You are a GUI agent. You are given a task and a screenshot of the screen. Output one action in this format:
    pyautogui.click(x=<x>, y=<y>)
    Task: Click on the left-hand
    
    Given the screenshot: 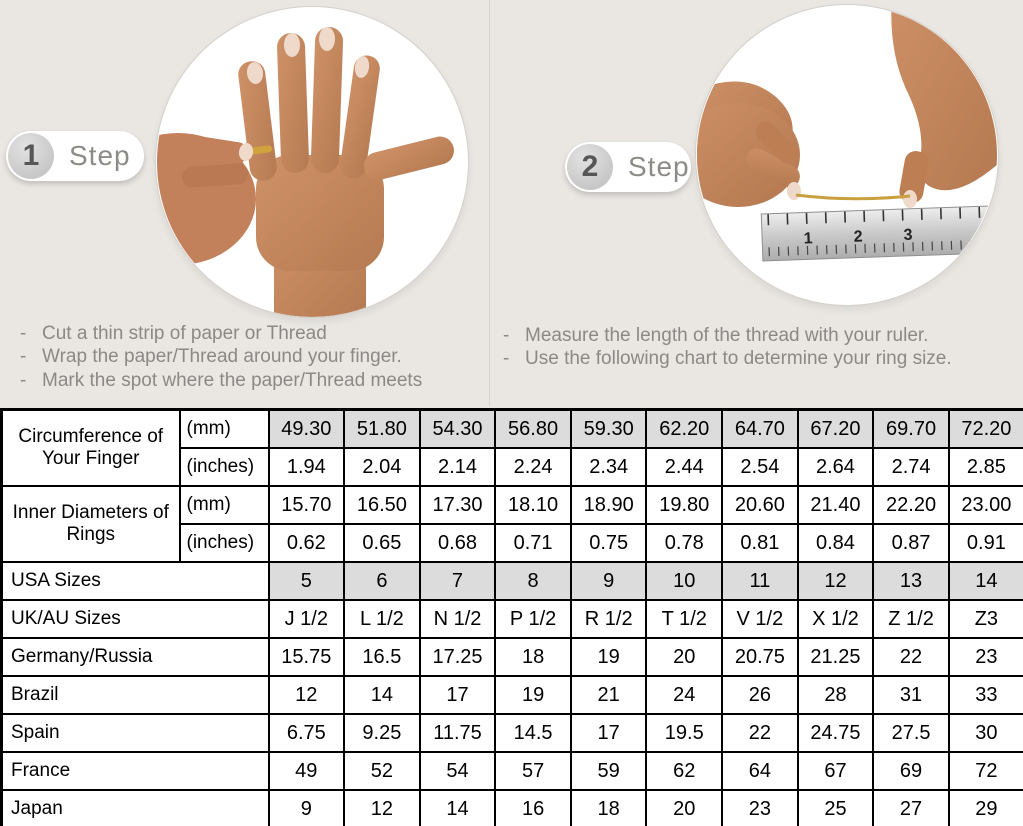 What is the action you would take?
    pyautogui.click(x=749, y=144)
    